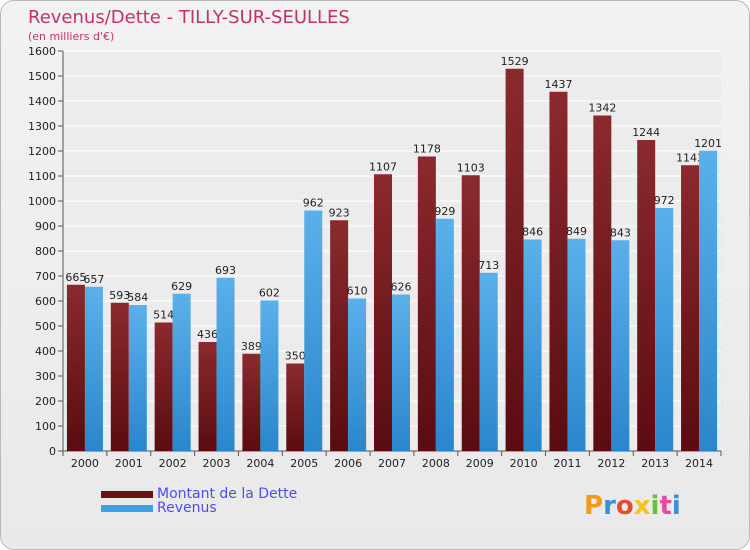 The image size is (750, 550). Describe the element at coordinates (427, 149) in the screenshot. I see `data-label: 1178` at that location.